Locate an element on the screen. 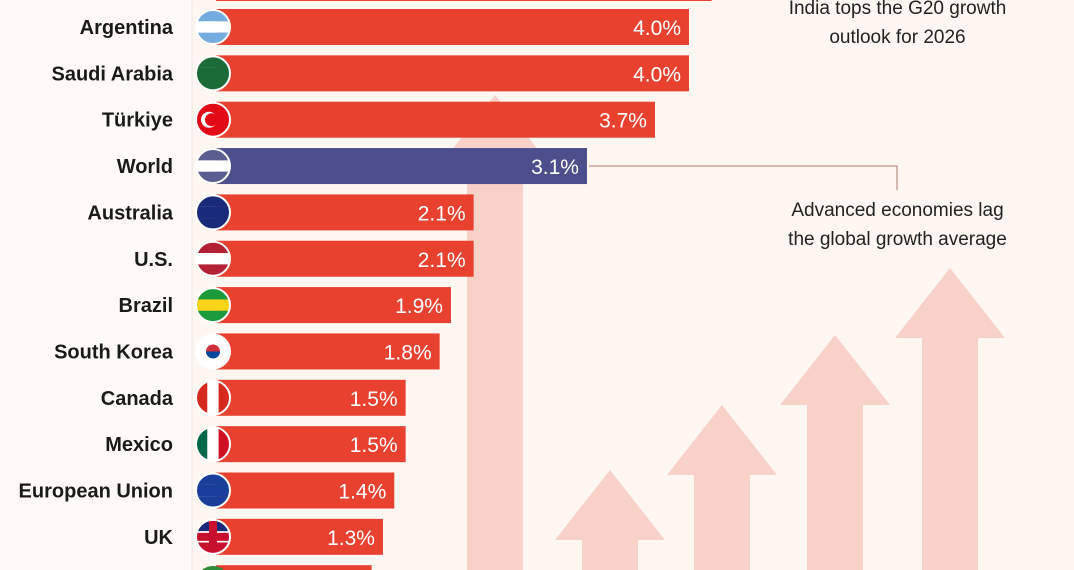  bar-row: Canada 1.5% is located at coordinates (253, 397).